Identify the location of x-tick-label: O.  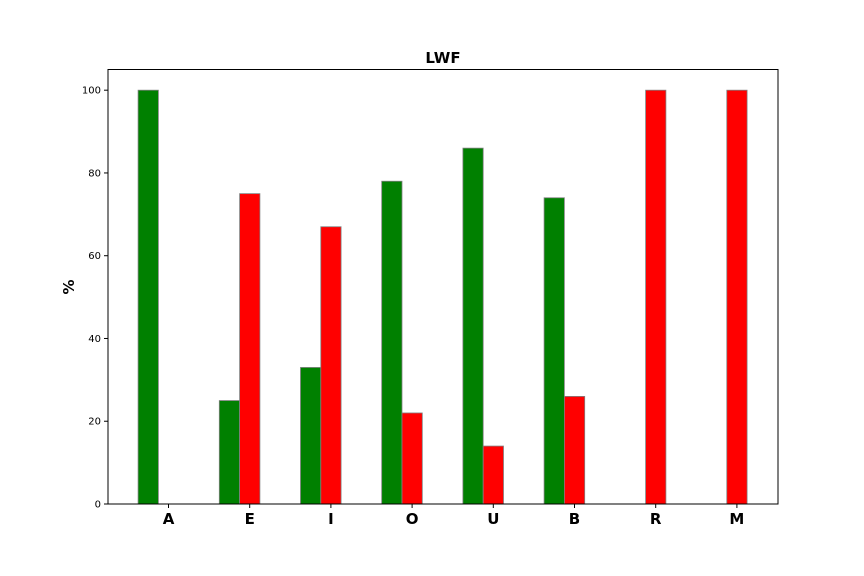
(412, 519).